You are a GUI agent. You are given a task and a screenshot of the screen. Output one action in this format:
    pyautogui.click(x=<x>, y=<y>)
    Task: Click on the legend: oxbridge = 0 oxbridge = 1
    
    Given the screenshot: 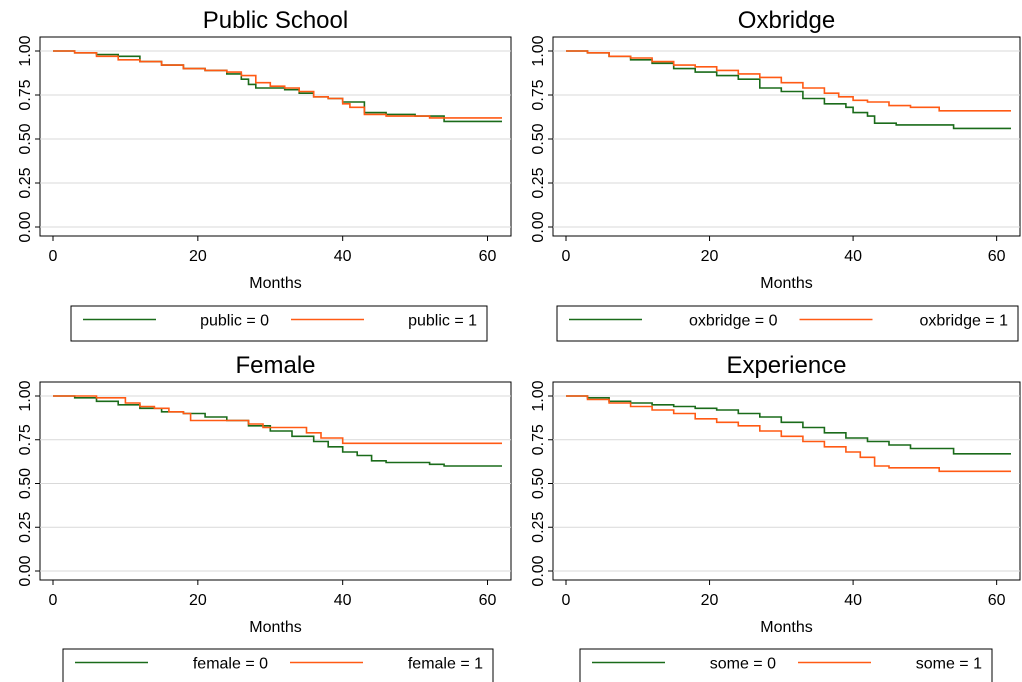 What is the action you would take?
    pyautogui.click(x=787, y=323)
    